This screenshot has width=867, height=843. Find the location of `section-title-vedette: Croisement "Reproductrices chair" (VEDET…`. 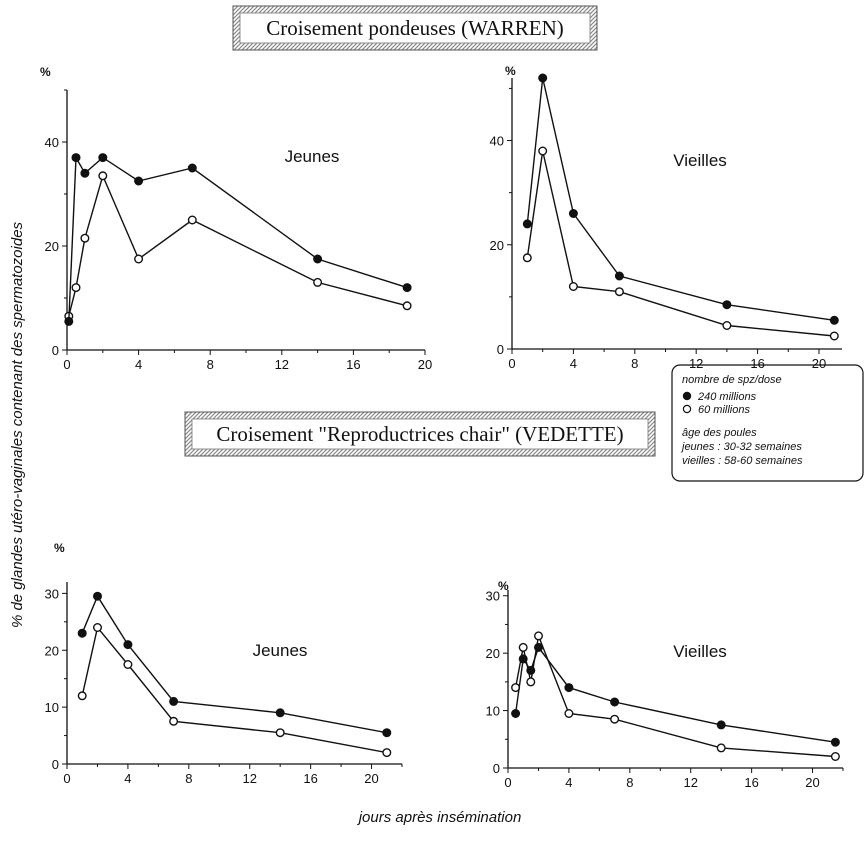

section-title-vedette: Croisement "Reproductrices chair" (VEDET… is located at coordinates (420, 434).